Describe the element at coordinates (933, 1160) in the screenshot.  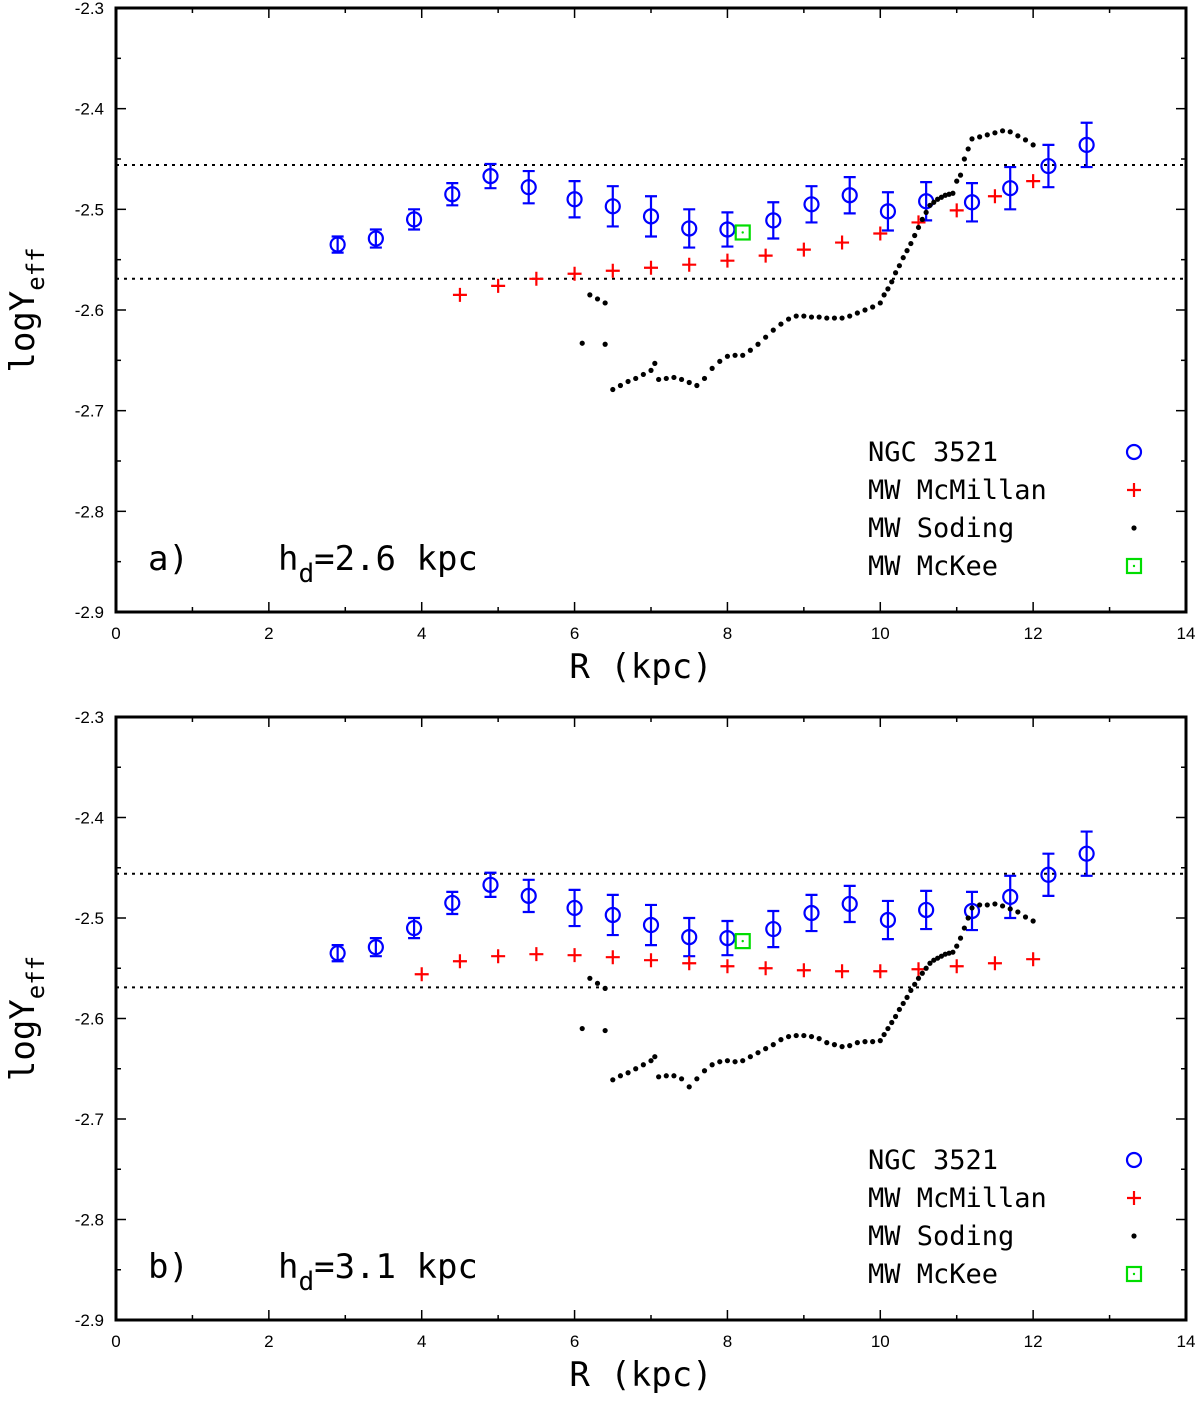
I see `legend-label: NGC 3521` at that location.